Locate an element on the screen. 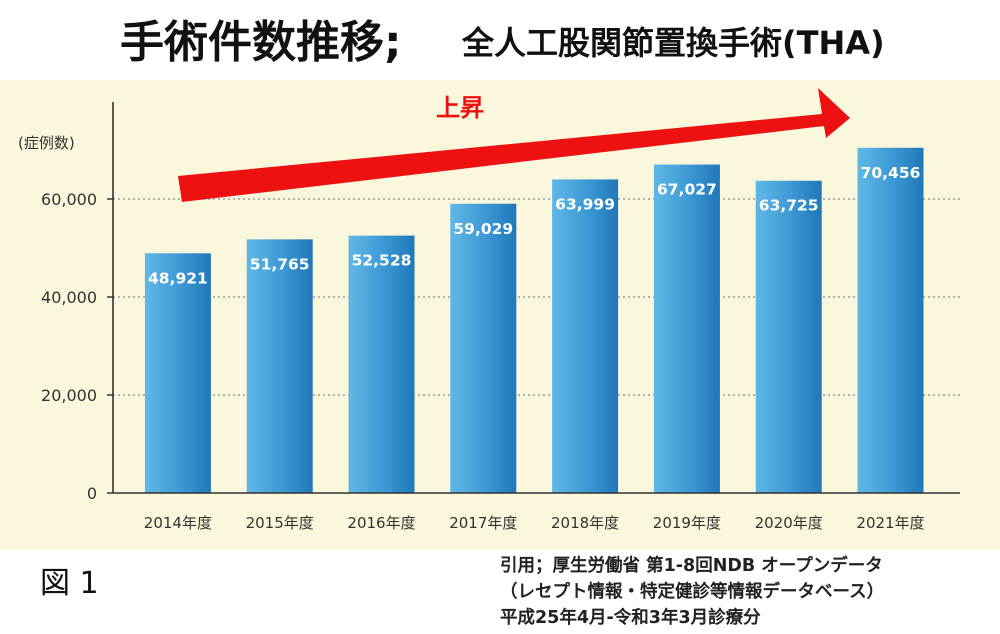 The height and width of the screenshot is (634, 1000). y-tick-label: 0 is located at coordinates (92, 493).